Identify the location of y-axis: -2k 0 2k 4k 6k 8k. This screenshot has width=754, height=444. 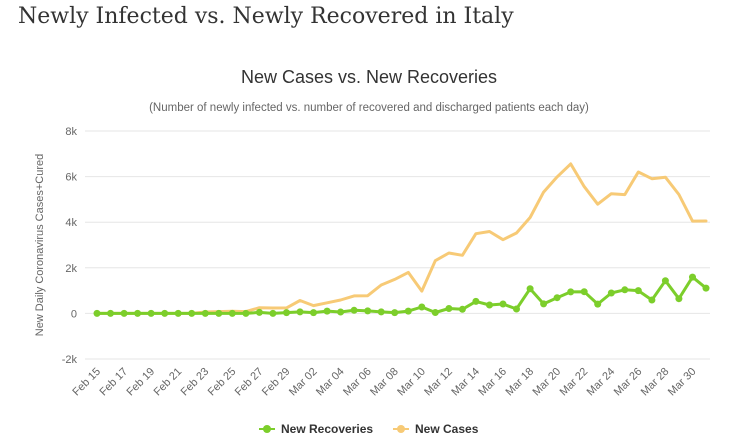
(70, 246).